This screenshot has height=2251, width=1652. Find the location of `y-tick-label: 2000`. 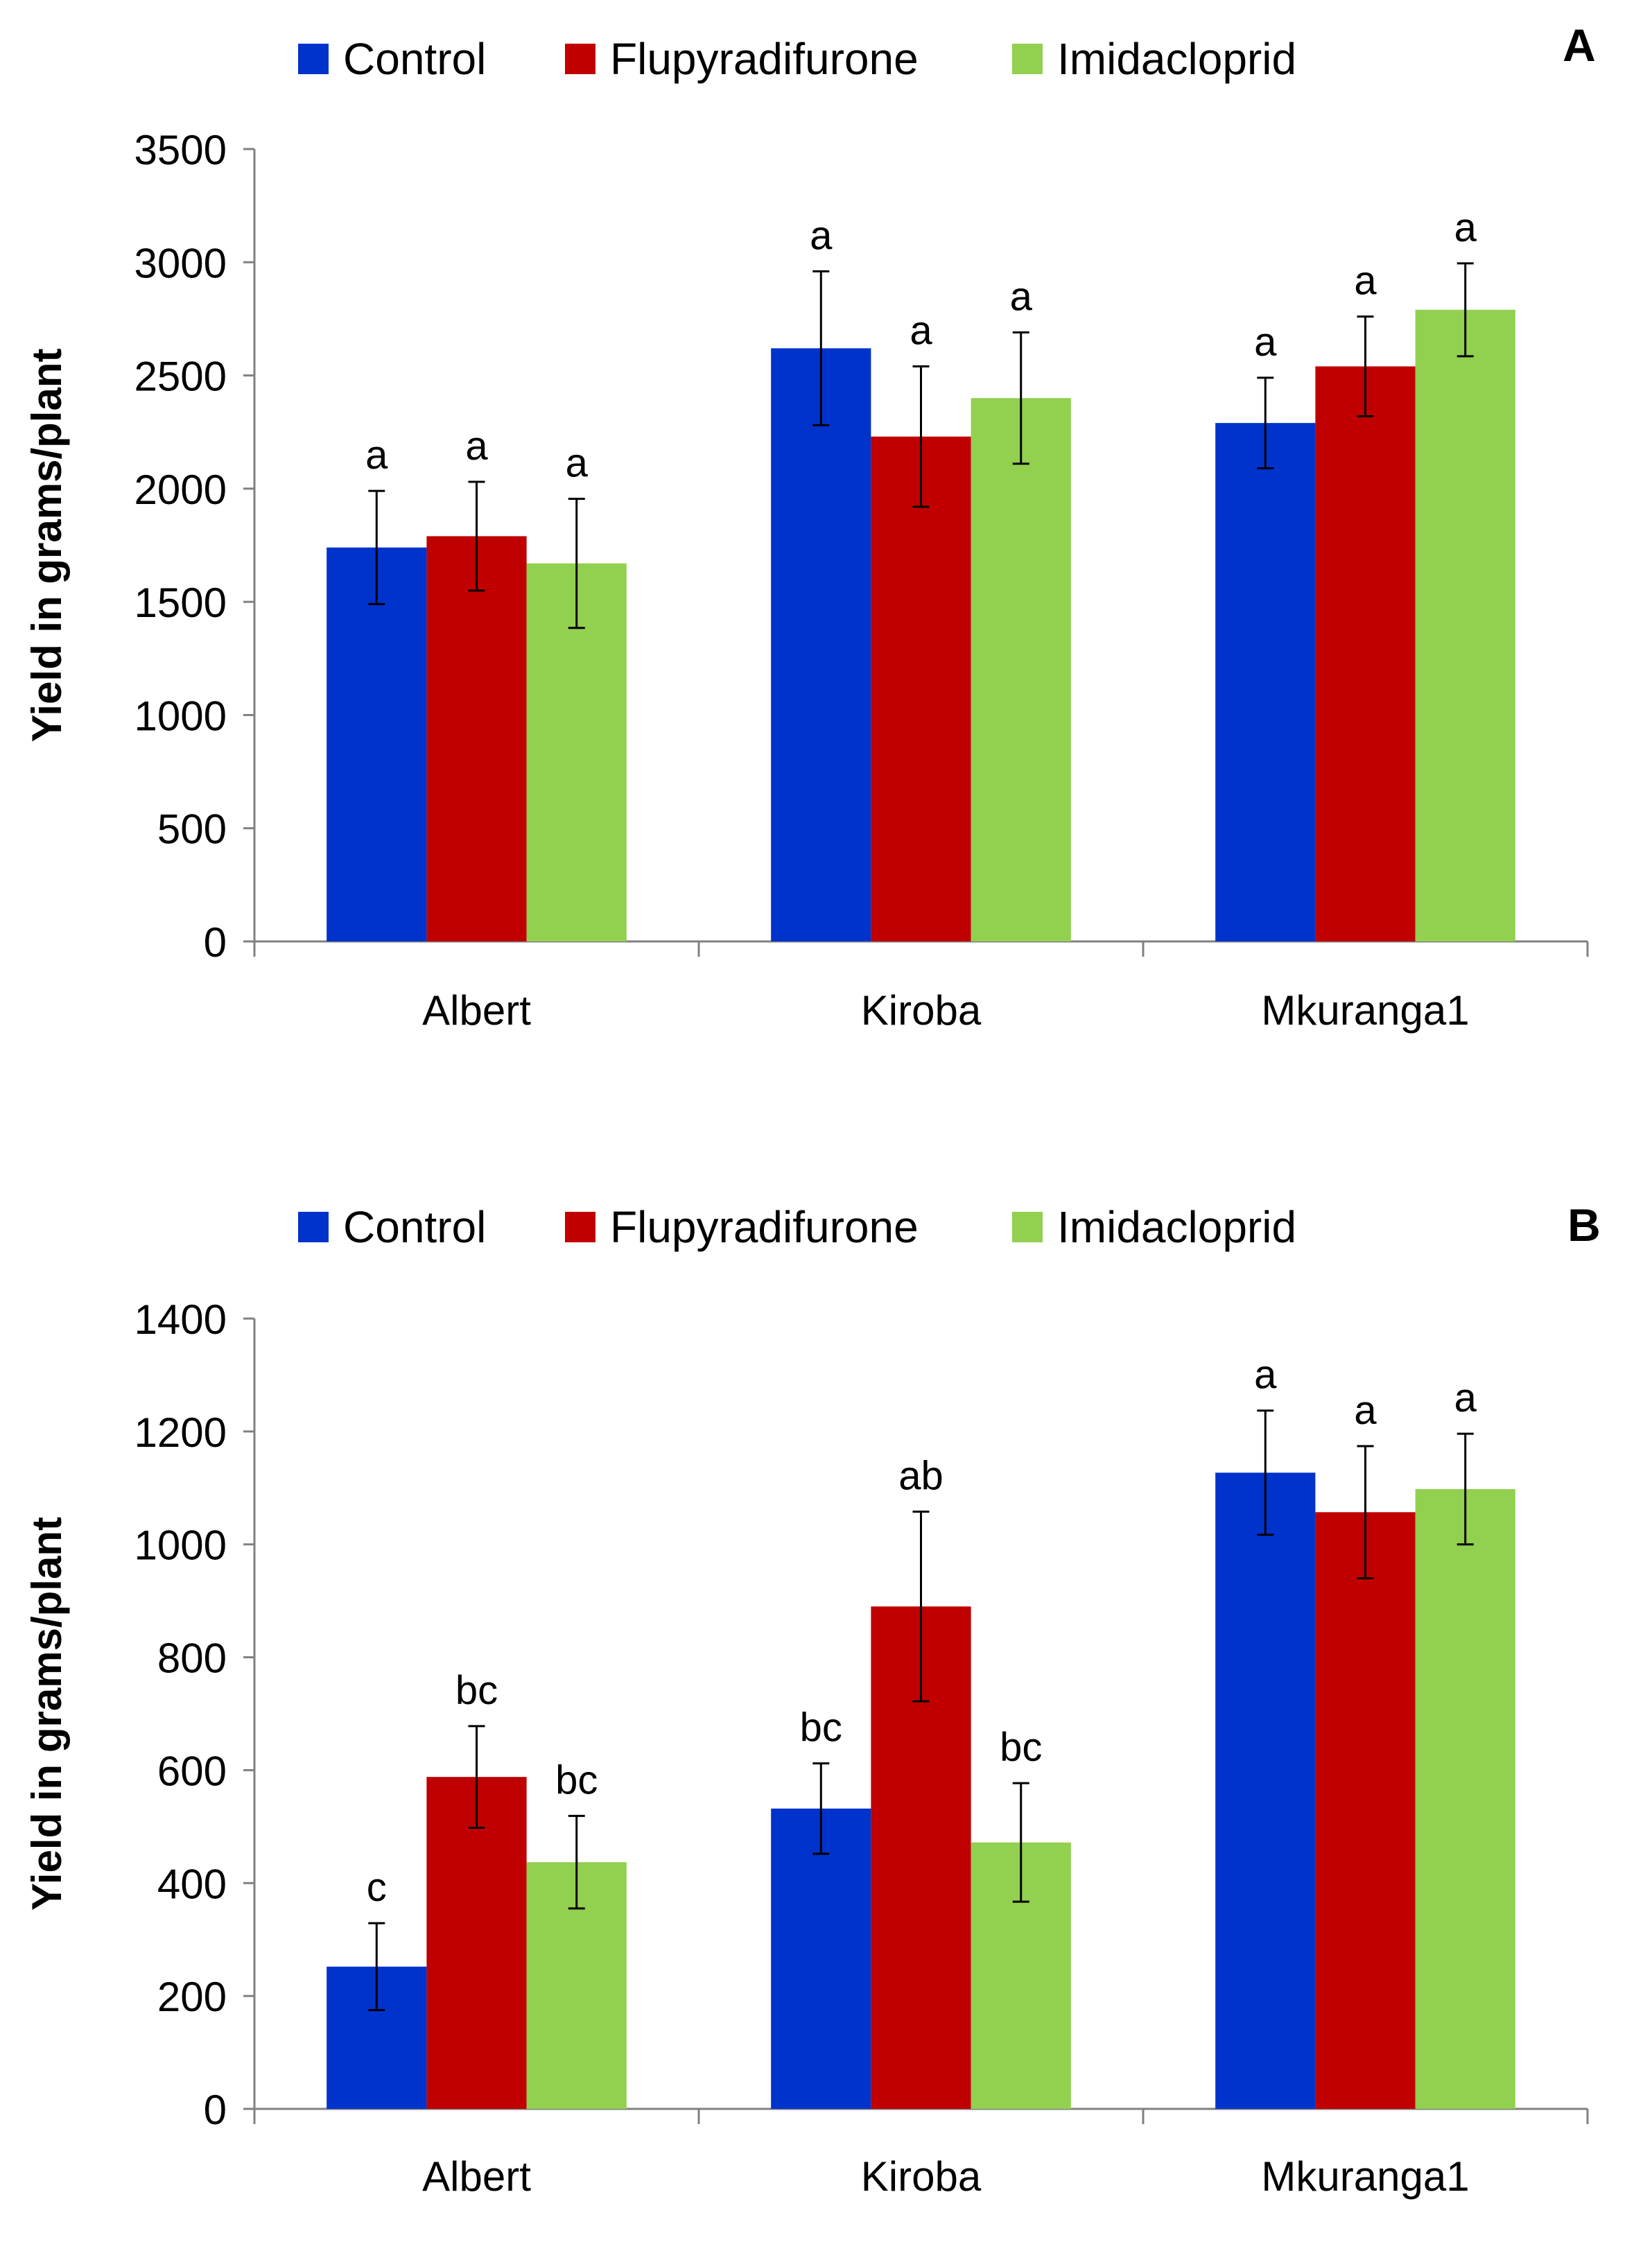

y-tick-label: 2000 is located at coordinates (180, 490).